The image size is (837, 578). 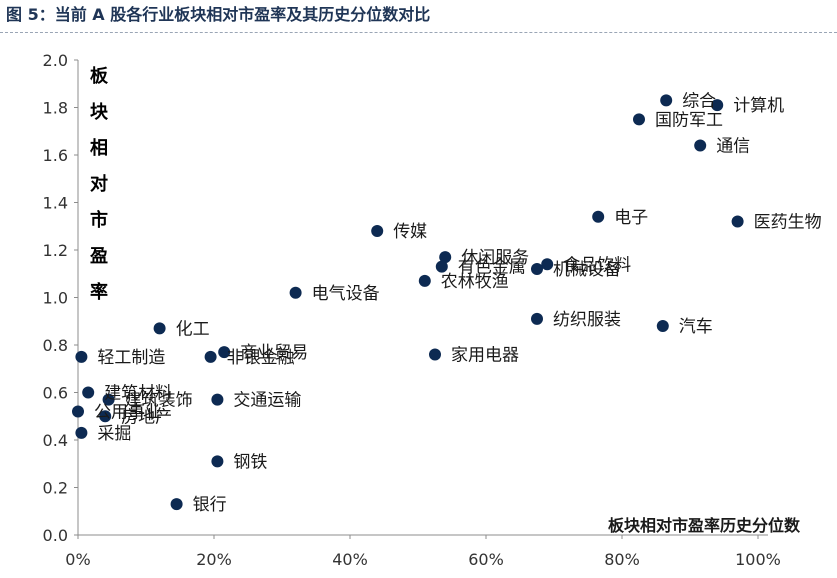 I want to click on point-label: 非银金融, so click(x=261, y=358).